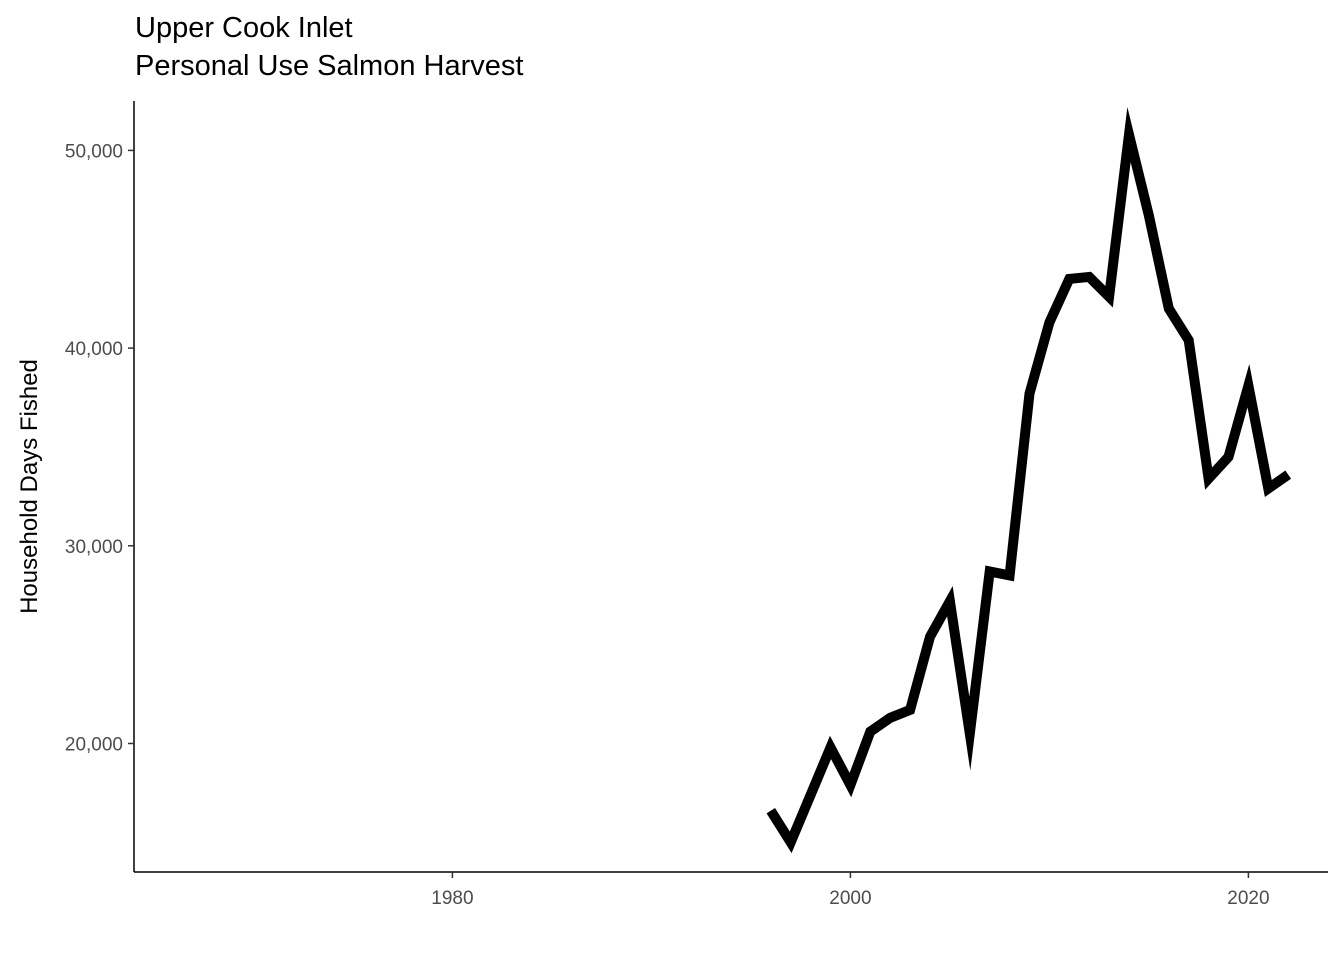  Describe the element at coordinates (452, 898) in the screenshot. I see `x-tick-label: 1980` at that location.